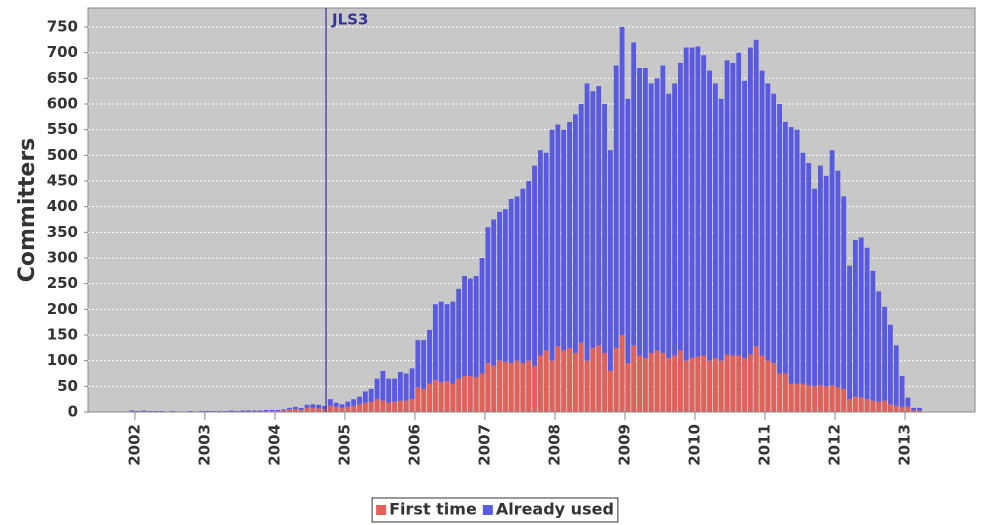 This screenshot has width=990, height=525. I want to click on legend-swatch, so click(487, 510).